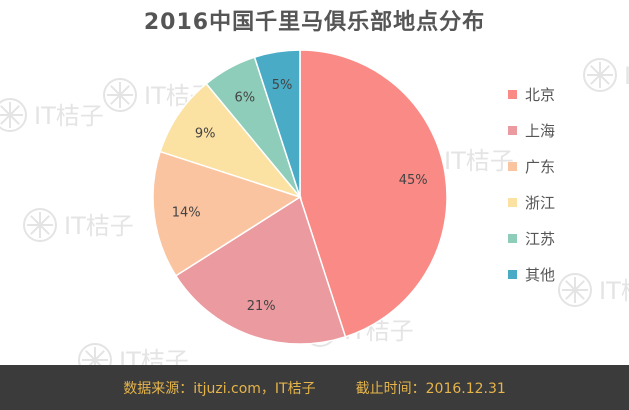 The height and width of the screenshot is (410, 629). I want to click on legend-item: 浙江, so click(531, 202).